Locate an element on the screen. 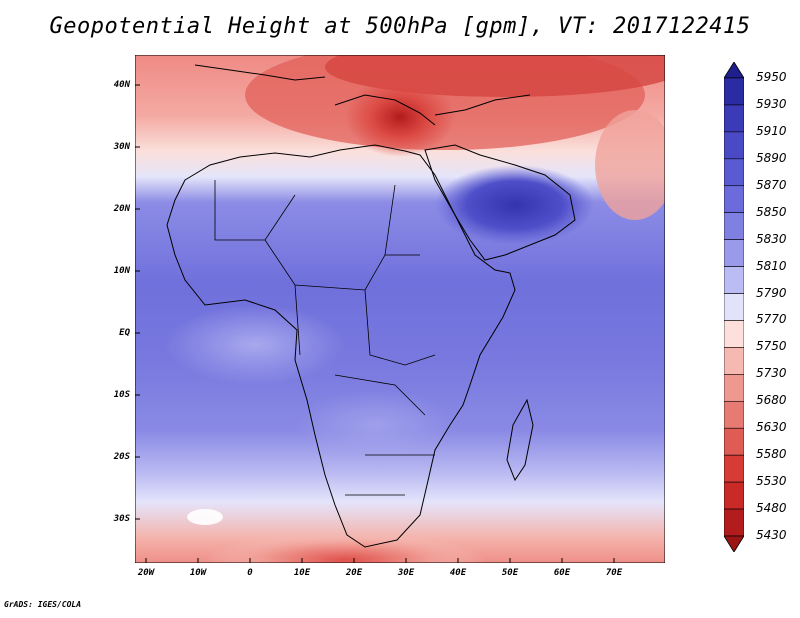 This screenshot has width=800, height=618. lon-label-60e: 60E is located at coordinates (562, 573).